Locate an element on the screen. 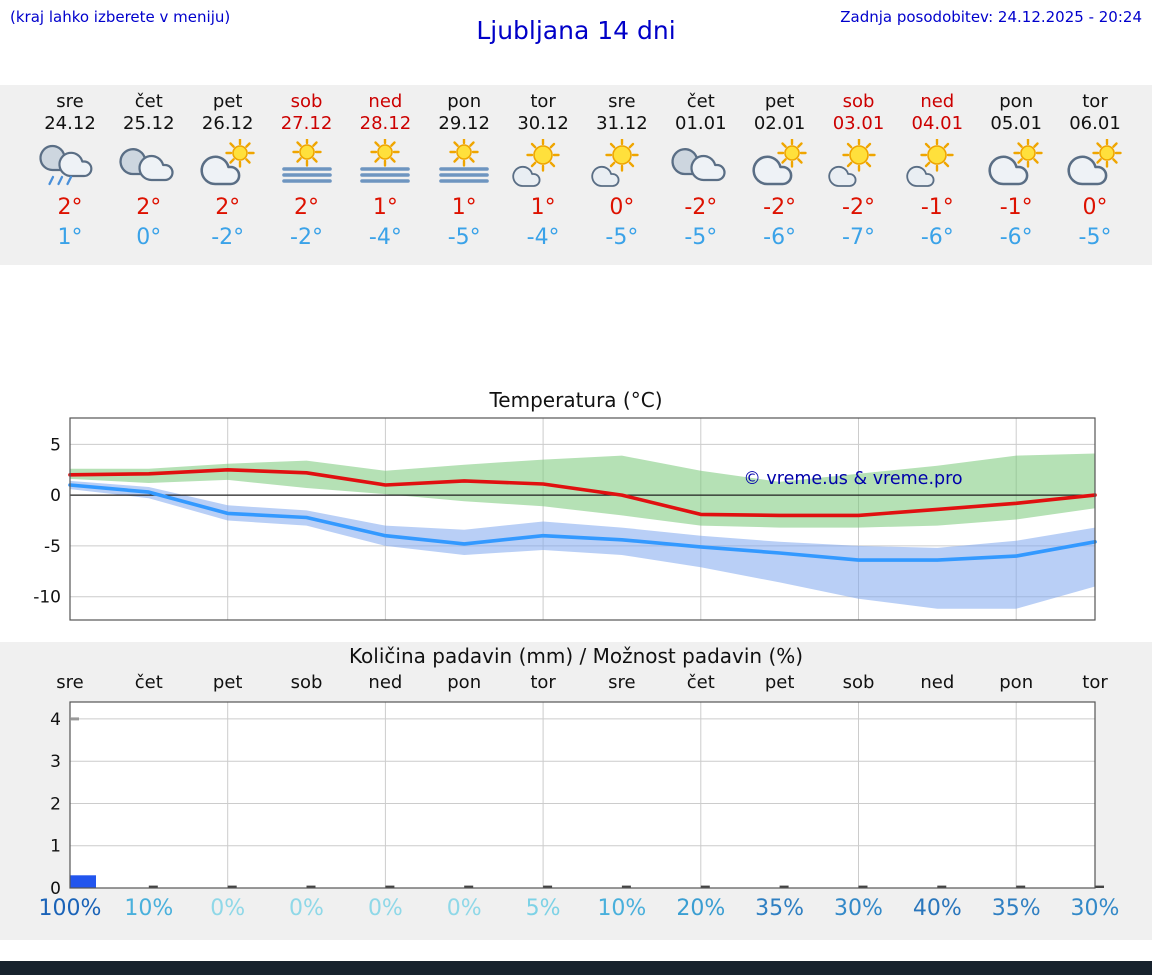  last-update-timestamp: Zadnja posodobitev: 24.12.2025 - 20:24 is located at coordinates (991, 17).